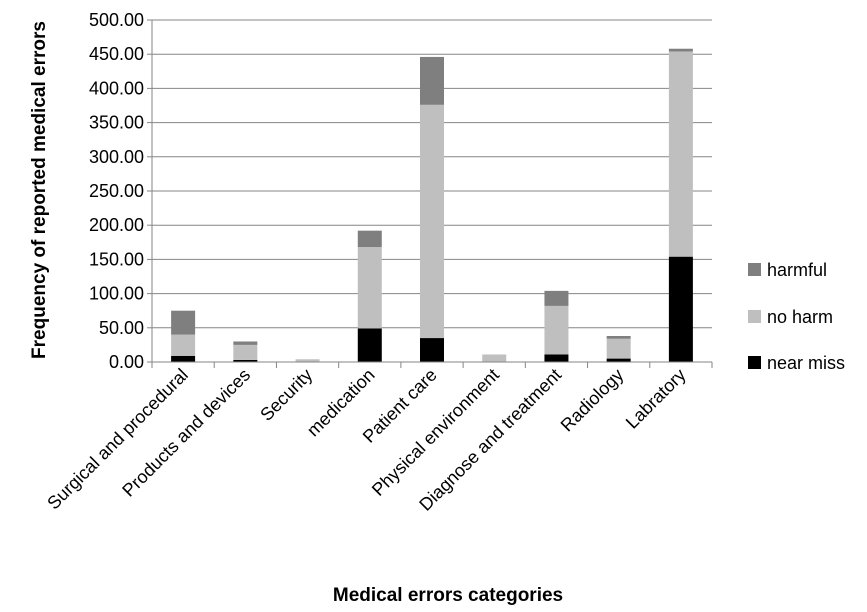 Image resolution: width=867 pixels, height=612 pixels. Describe the element at coordinates (39, 190) in the screenshot. I see `y-axis-title: Frequency of reported medical errors` at that location.